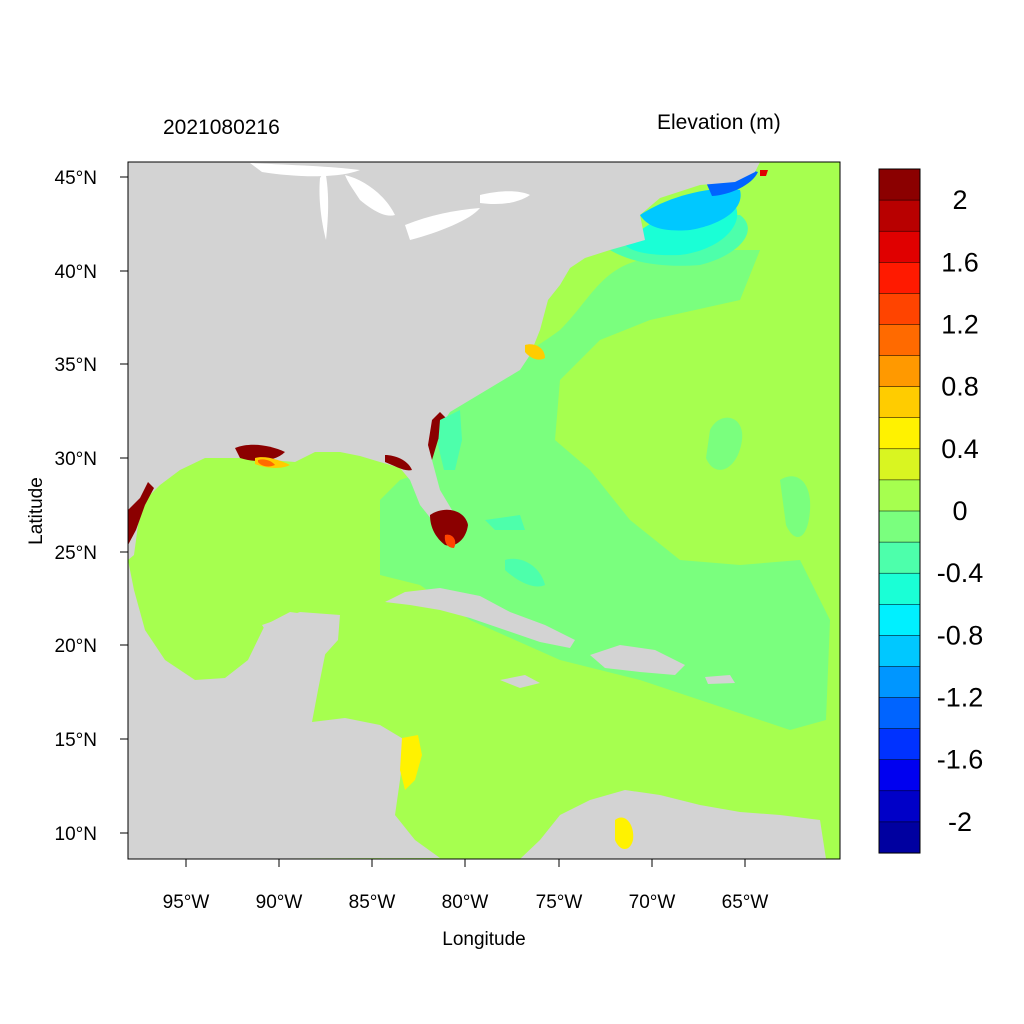 Image resolution: width=1024 pixels, height=1024 pixels. What do you see at coordinates (745, 902) in the screenshot?
I see `x-tick-label: 65°W` at bounding box center [745, 902].